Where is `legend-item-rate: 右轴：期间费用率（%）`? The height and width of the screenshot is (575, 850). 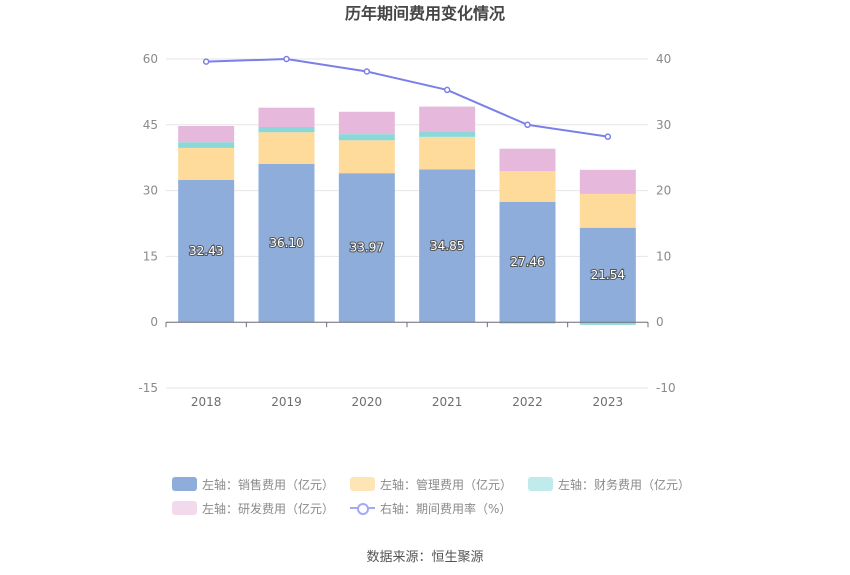 legend-item-rate: 右轴：期间费用率（%） is located at coordinates (430, 508).